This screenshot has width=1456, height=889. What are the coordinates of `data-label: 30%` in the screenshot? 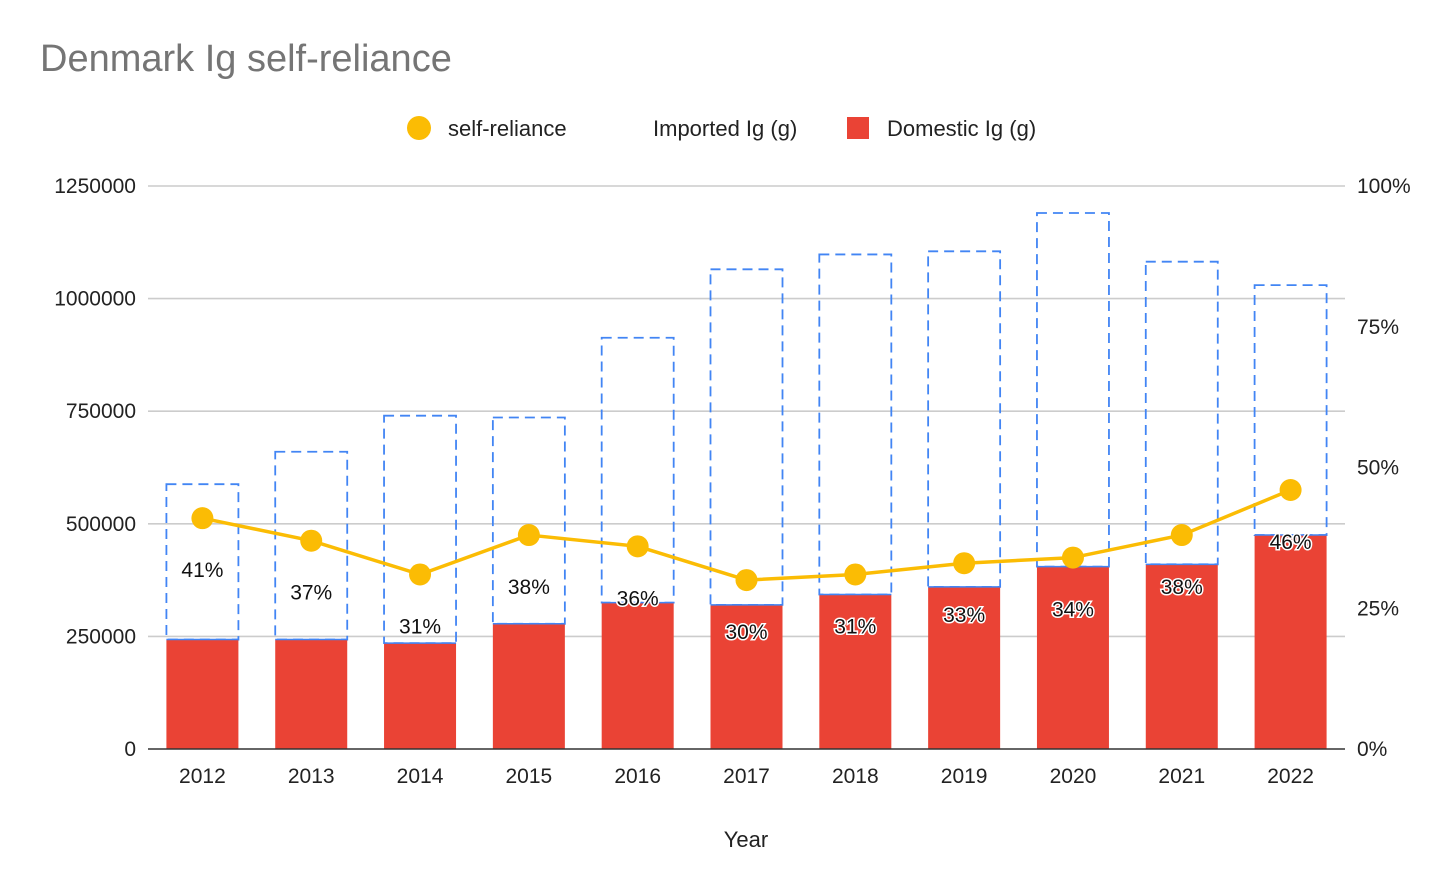 It's located at (746, 632).